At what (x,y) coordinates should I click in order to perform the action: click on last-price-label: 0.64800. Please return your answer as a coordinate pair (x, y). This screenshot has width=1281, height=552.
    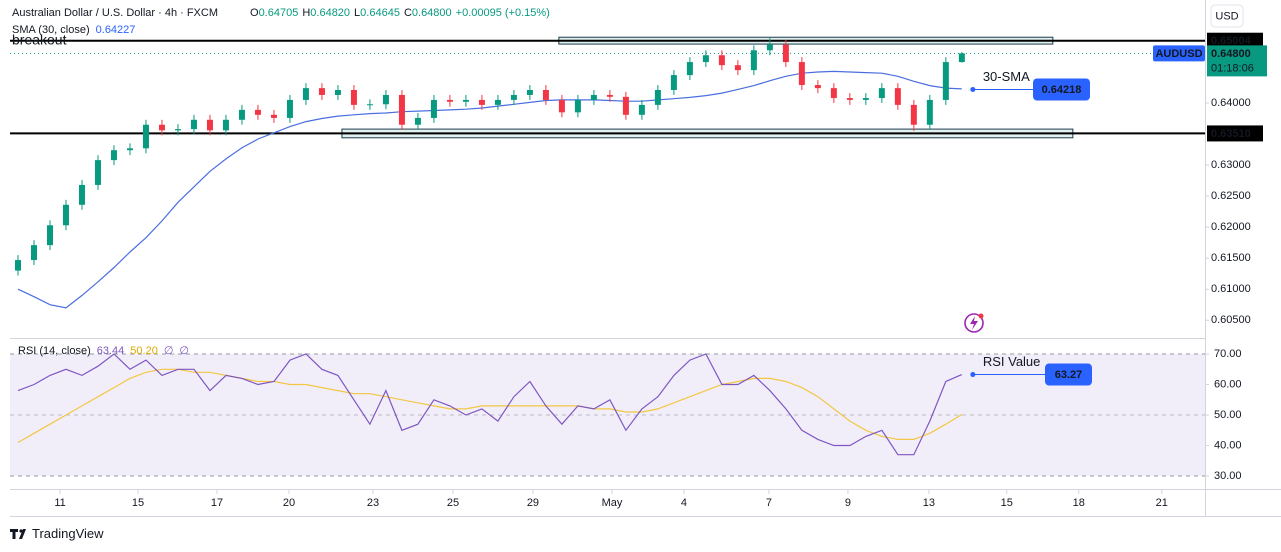
    Looking at the image, I should click on (1231, 54).